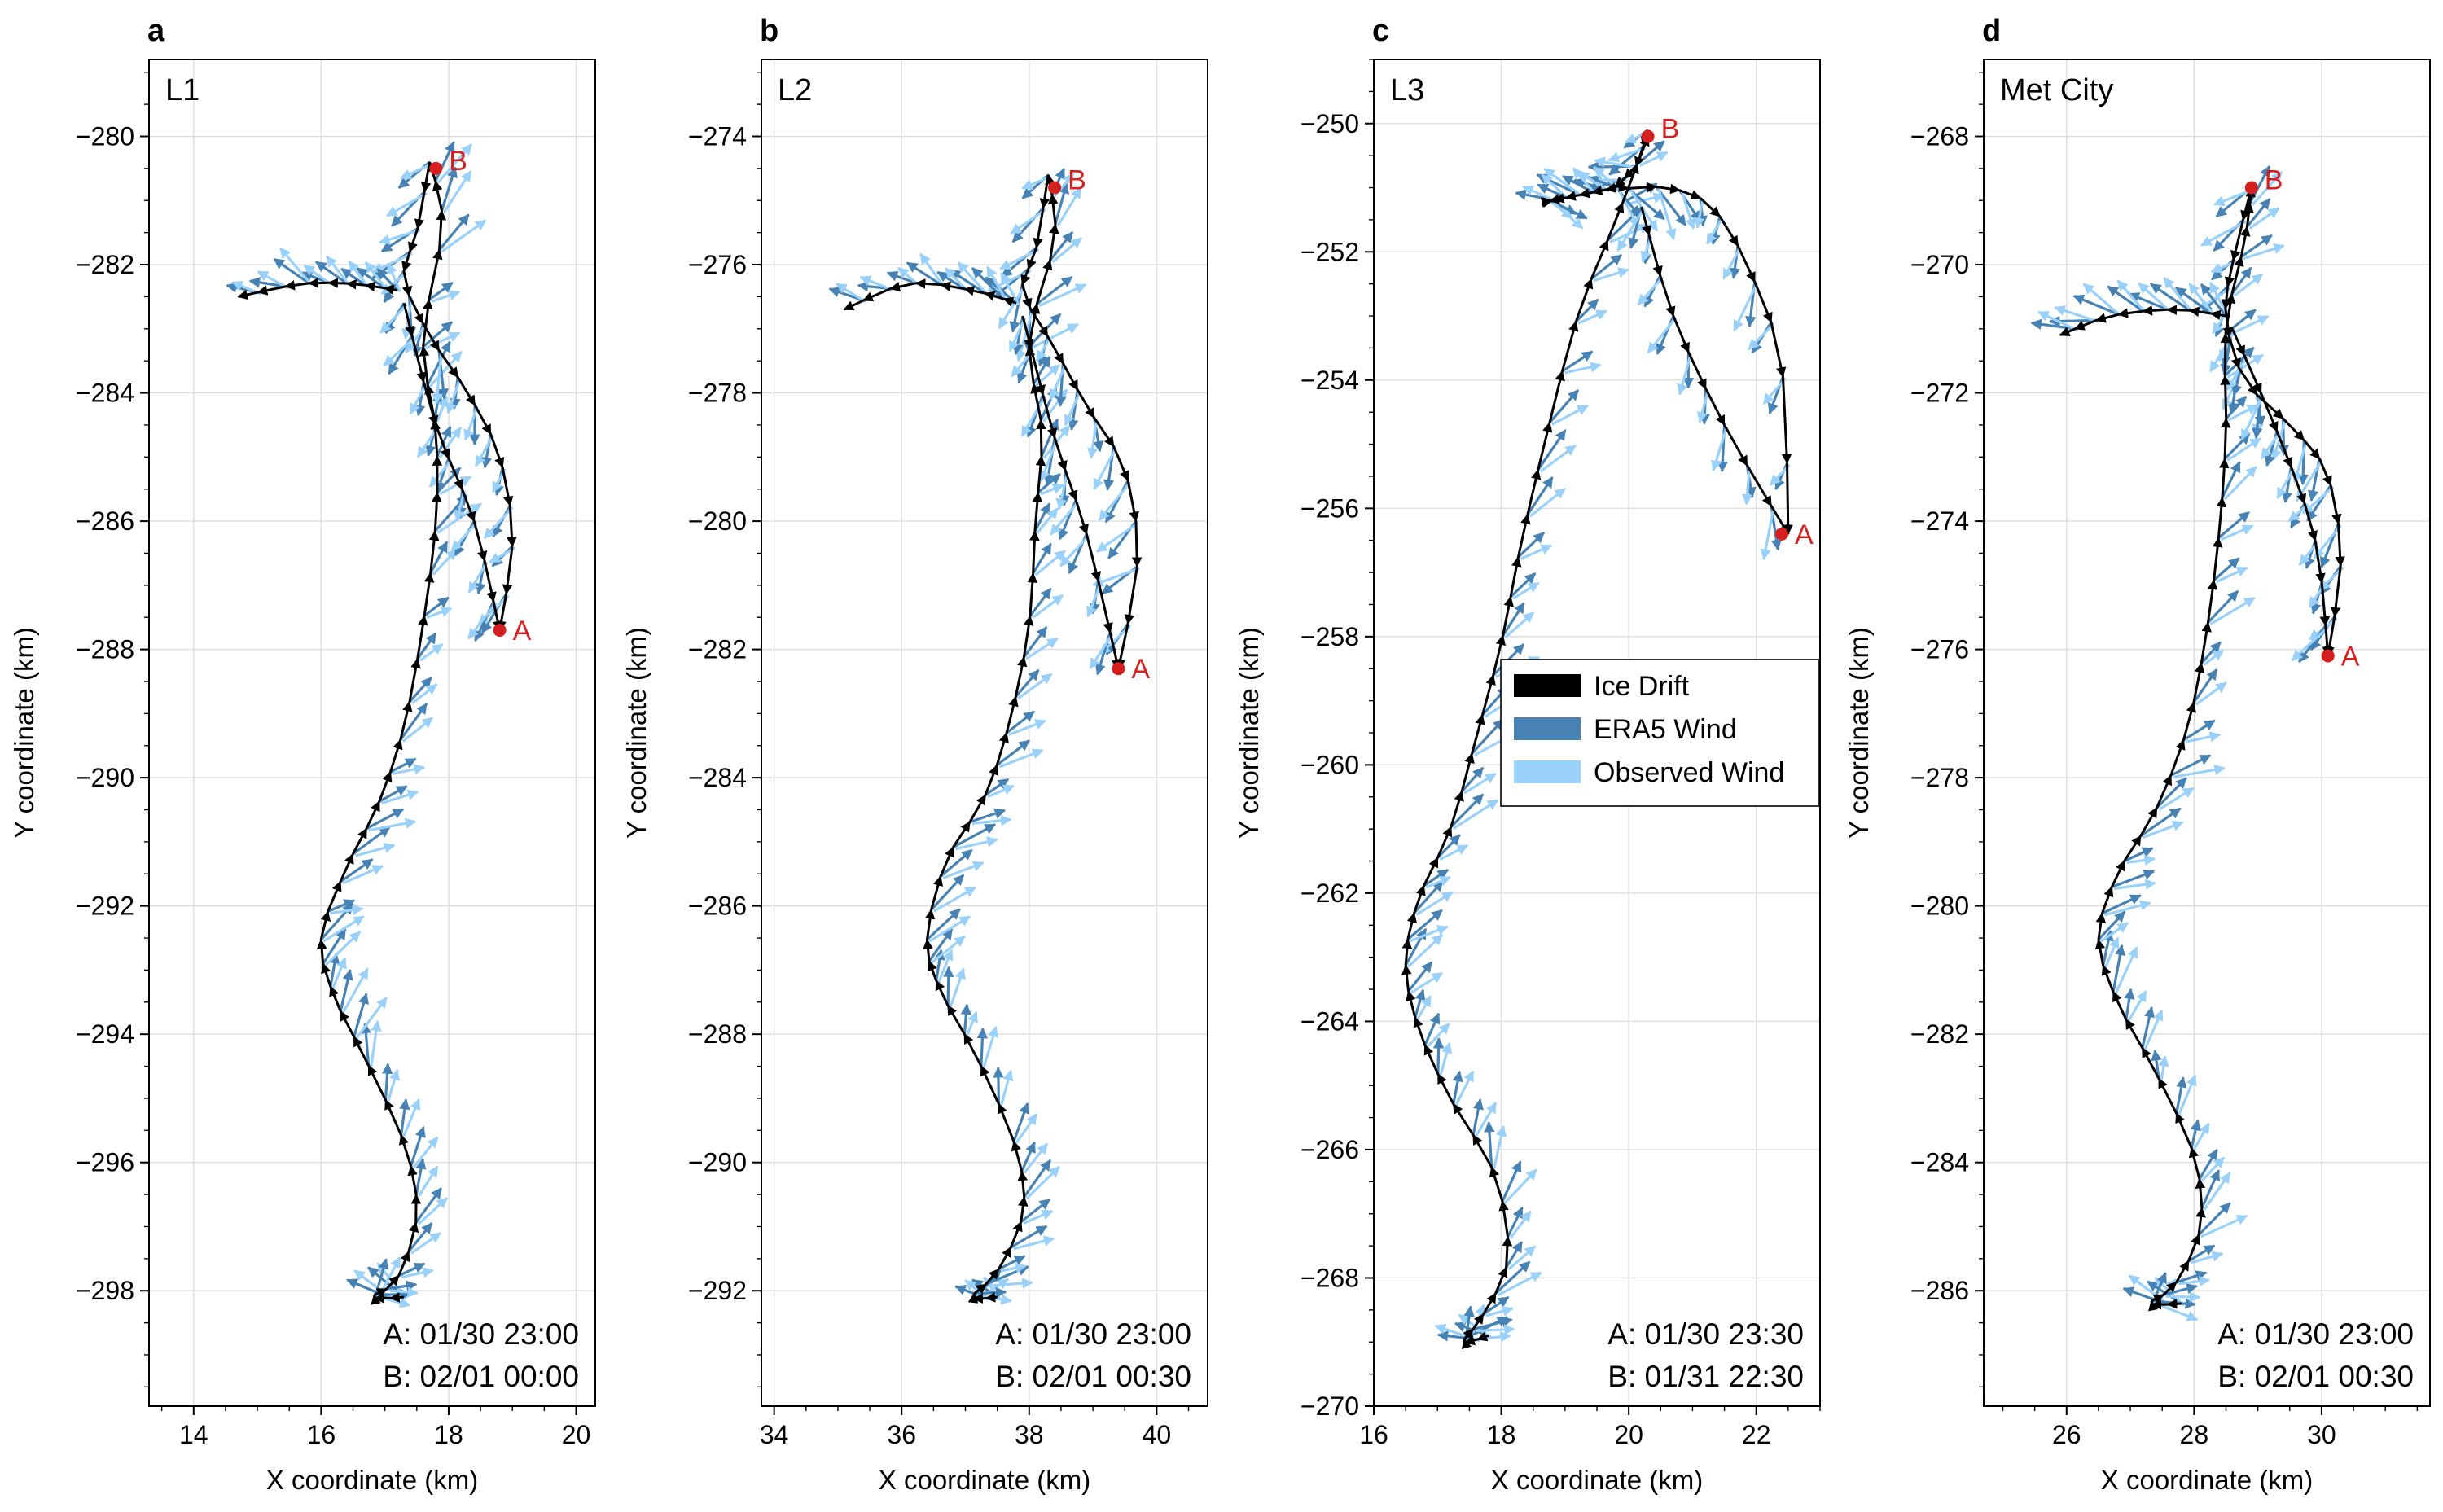  What do you see at coordinates (1939, 1290) in the screenshot?
I see `y-tick-label: −286` at bounding box center [1939, 1290].